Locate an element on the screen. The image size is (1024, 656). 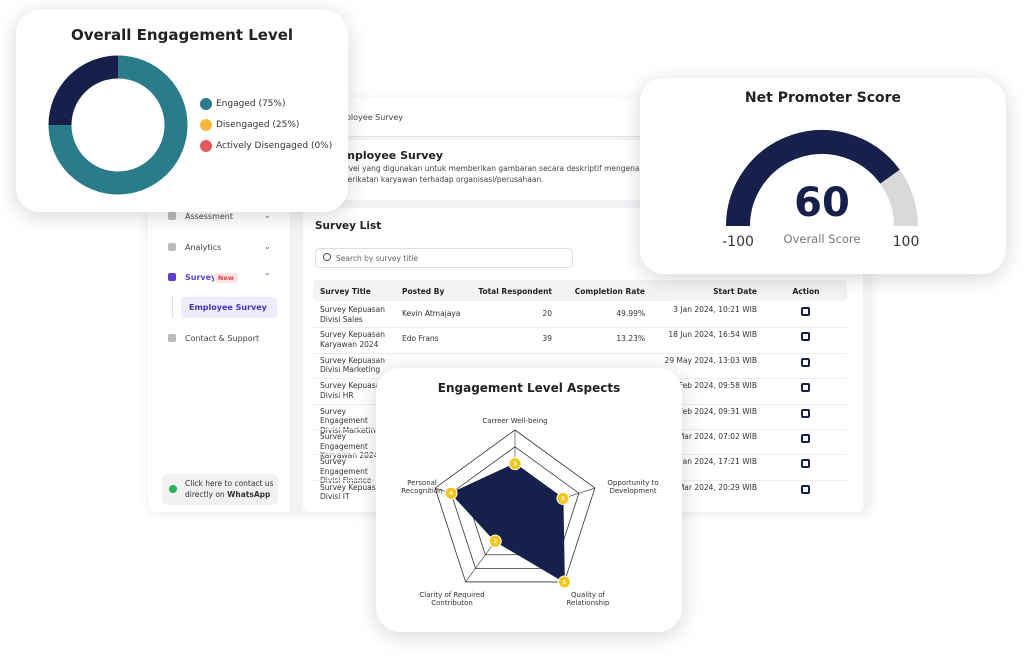
radar-point-label: 4 is located at coordinates (451, 494).